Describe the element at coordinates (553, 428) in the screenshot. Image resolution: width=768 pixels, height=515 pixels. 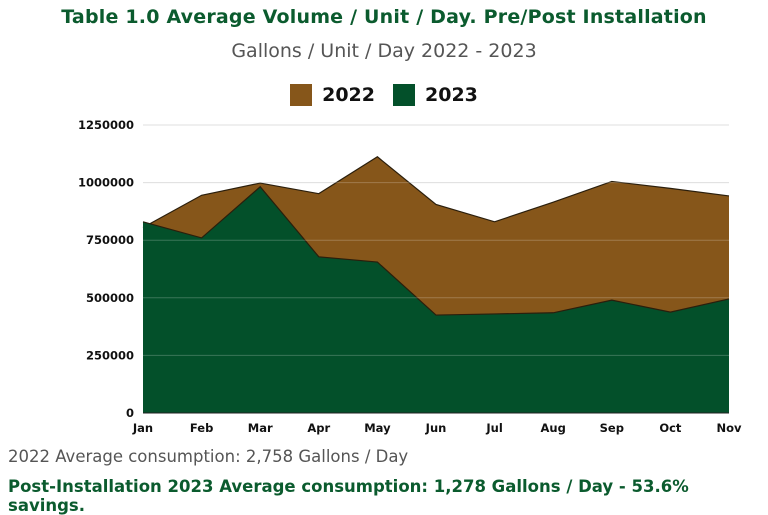
I see `x-tick-label: Aug` at that location.